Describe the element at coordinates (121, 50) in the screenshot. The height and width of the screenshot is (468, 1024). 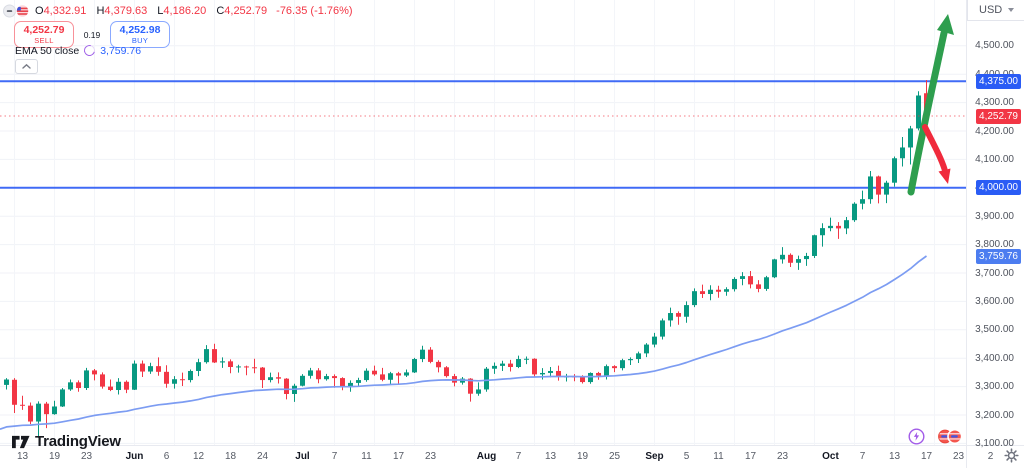
I see `indicator-value: 3,759.76` at that location.